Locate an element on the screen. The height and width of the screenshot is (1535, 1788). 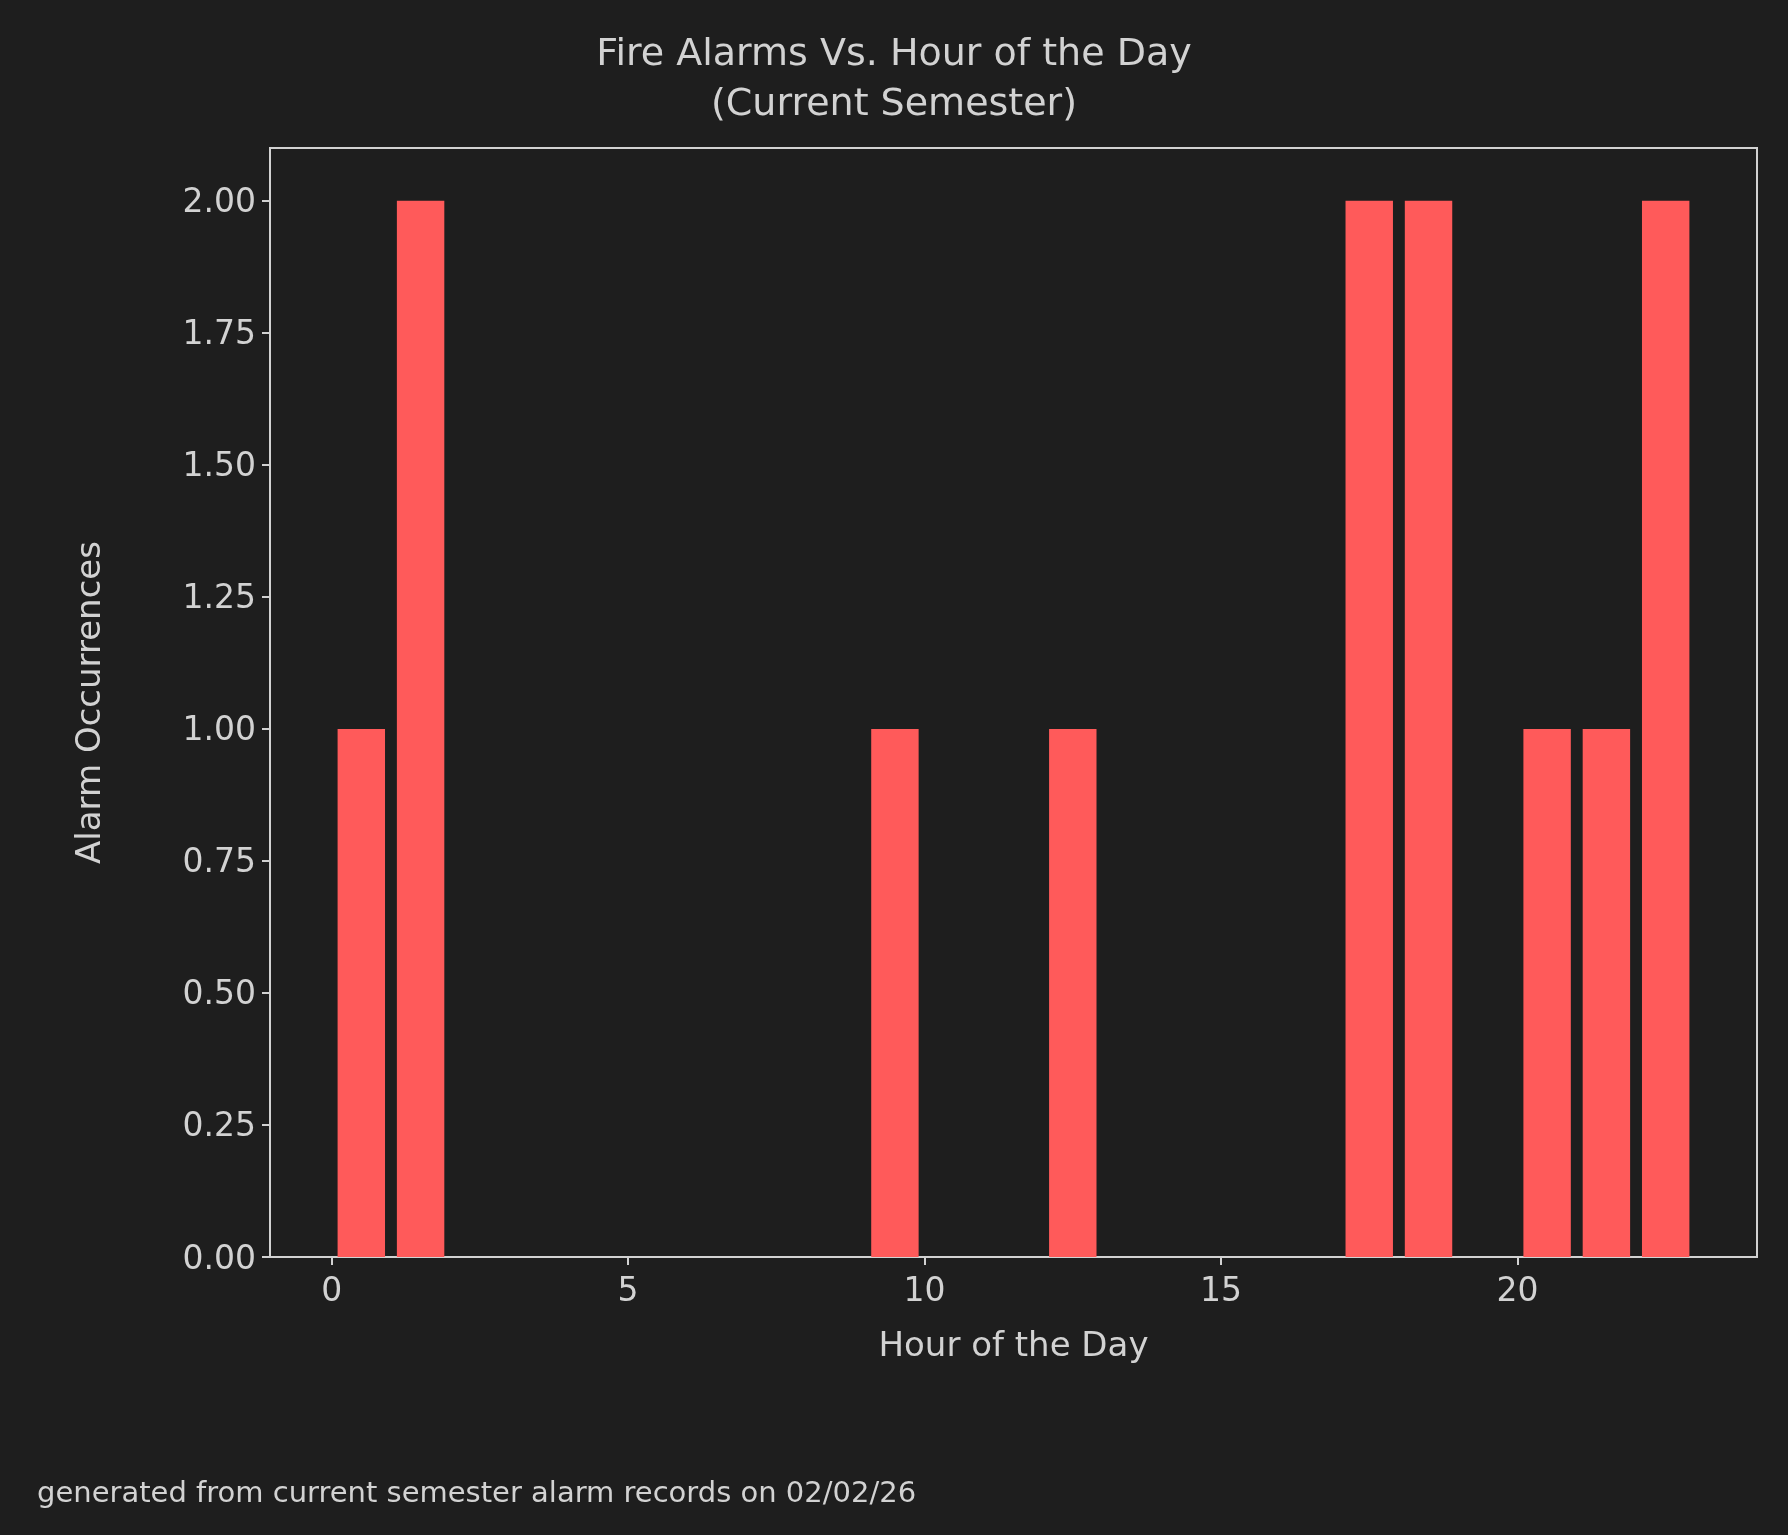
y-tick-label: 1.75 is located at coordinates (219, 333).